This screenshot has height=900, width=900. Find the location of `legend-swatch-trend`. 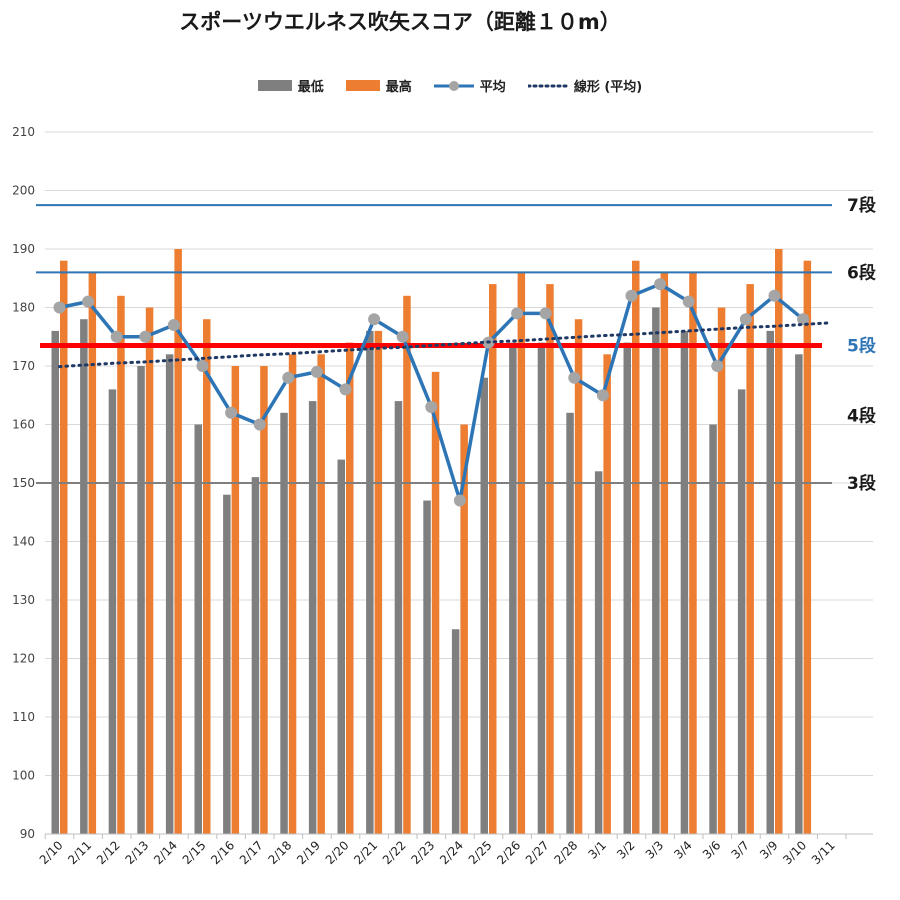

legend-swatch-trend is located at coordinates (547, 85).